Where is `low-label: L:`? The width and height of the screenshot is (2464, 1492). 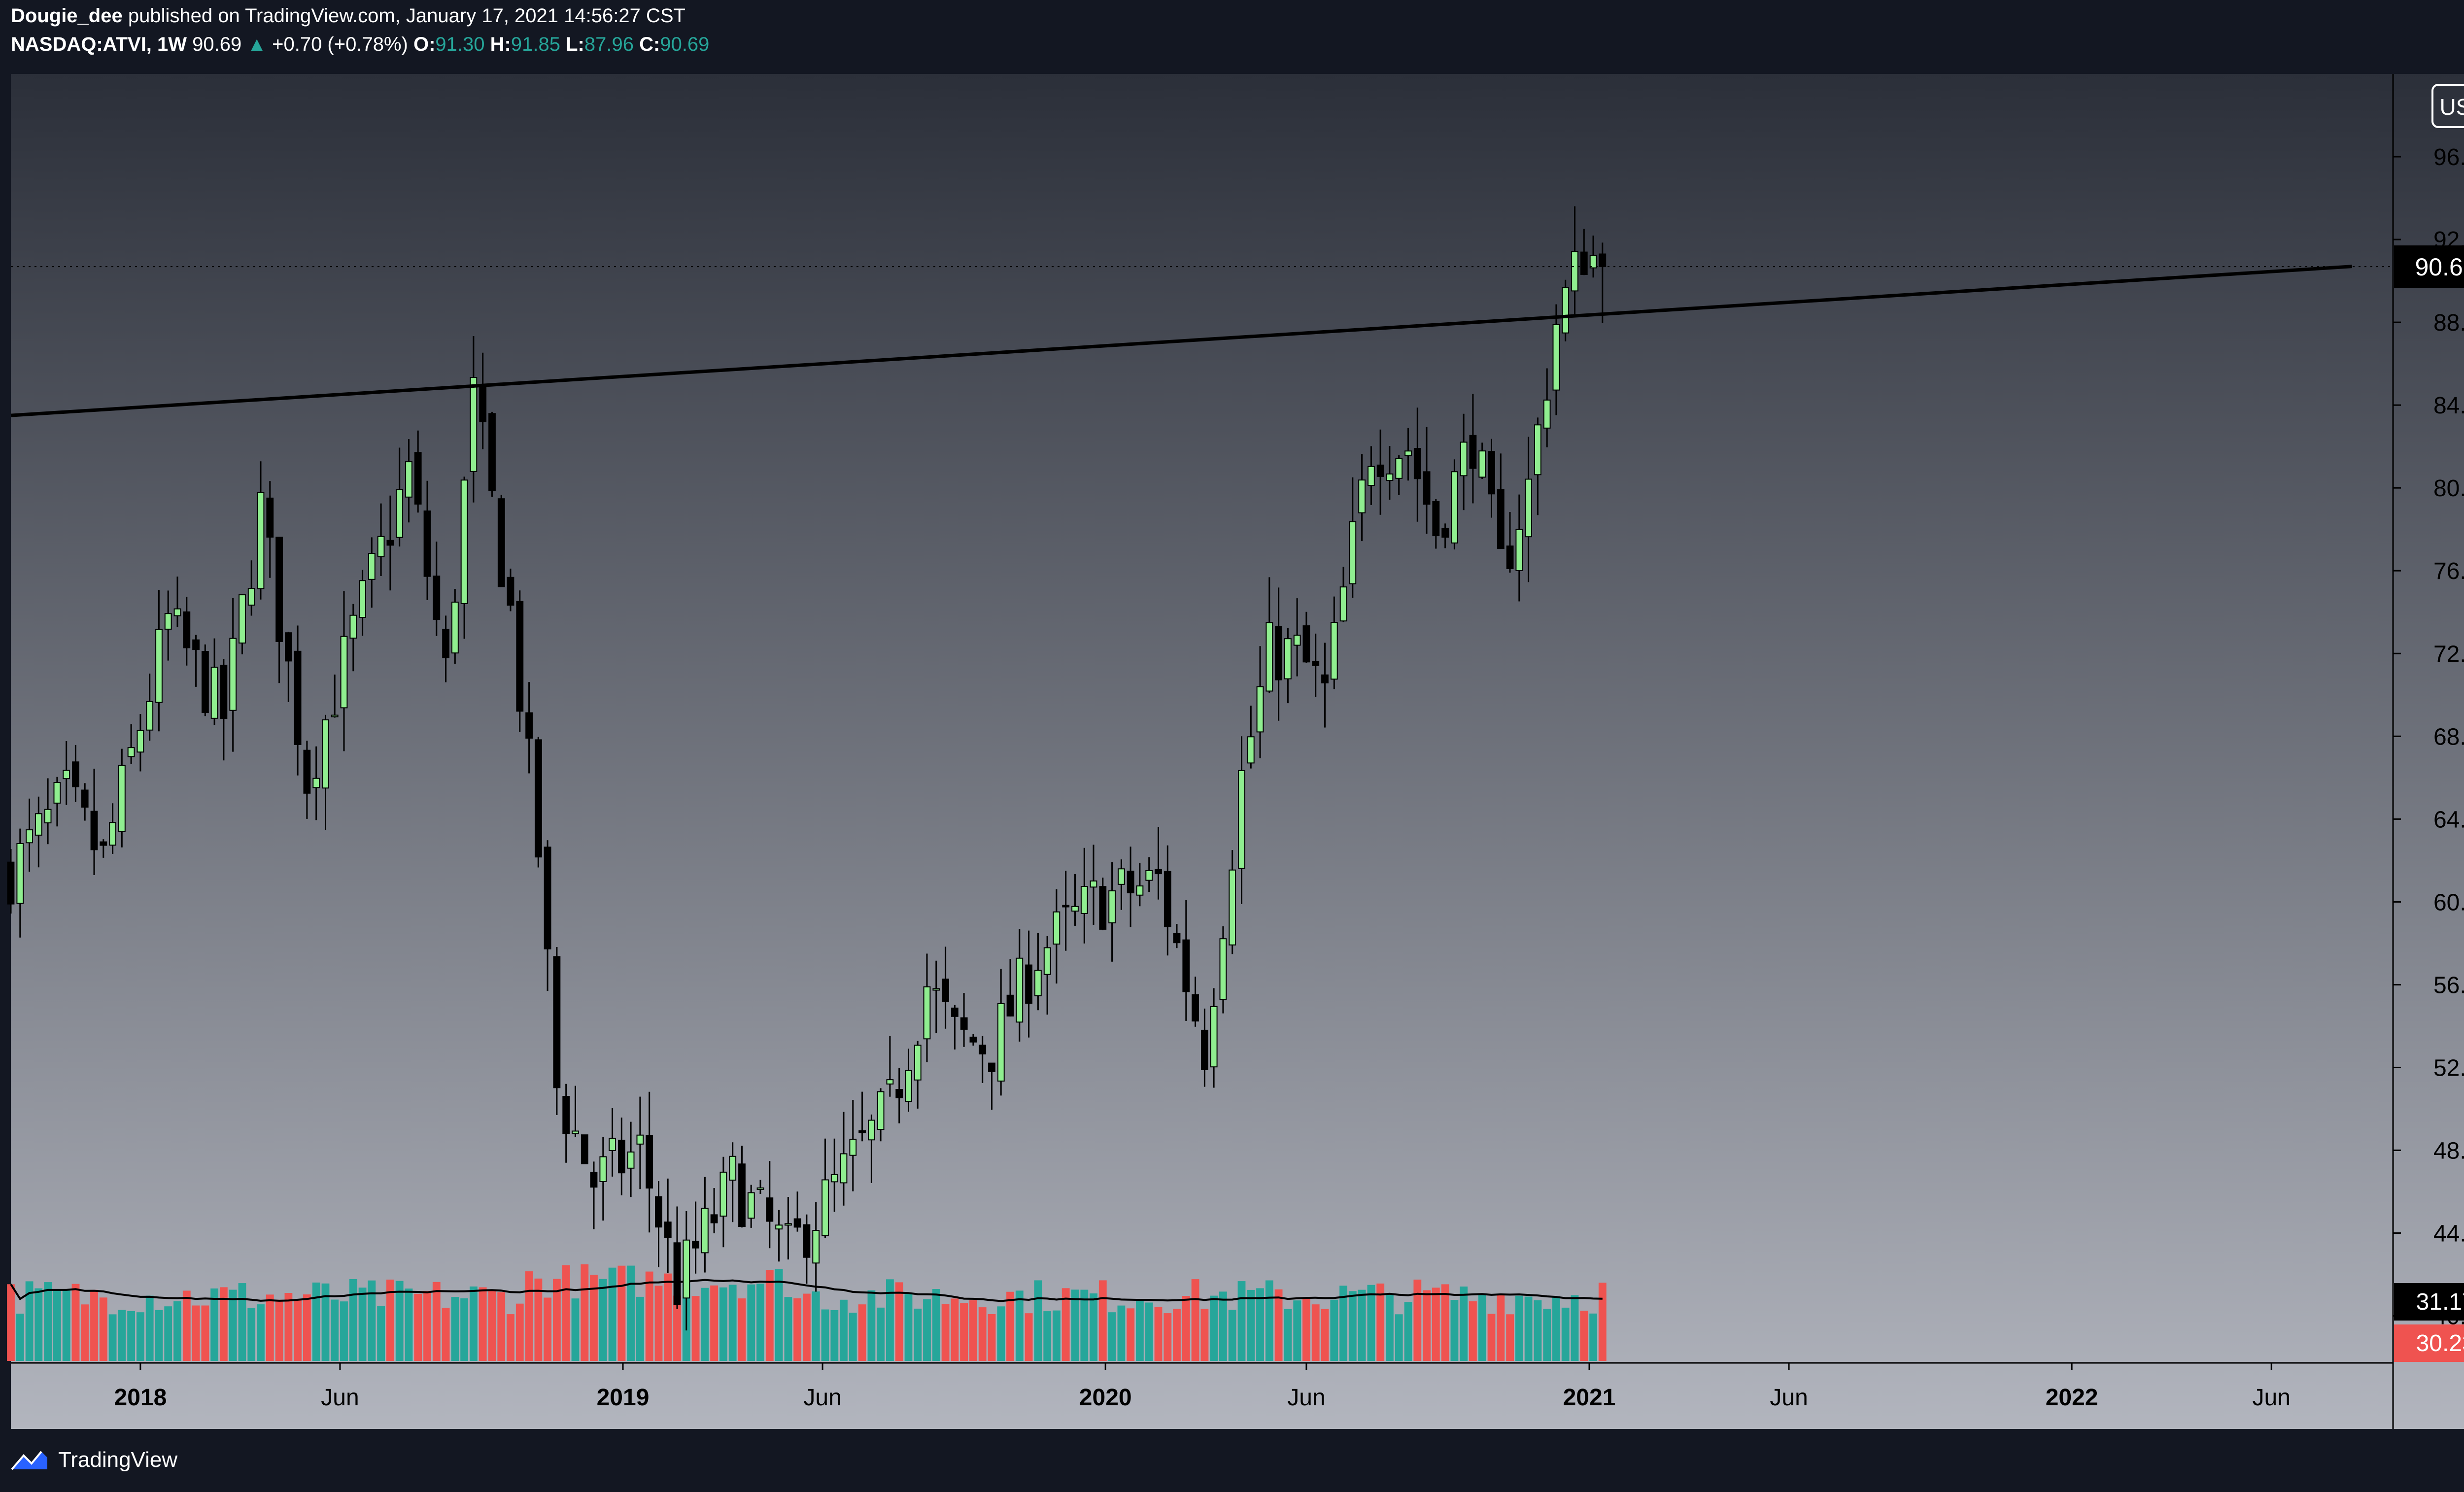 low-label: L: is located at coordinates (575, 44).